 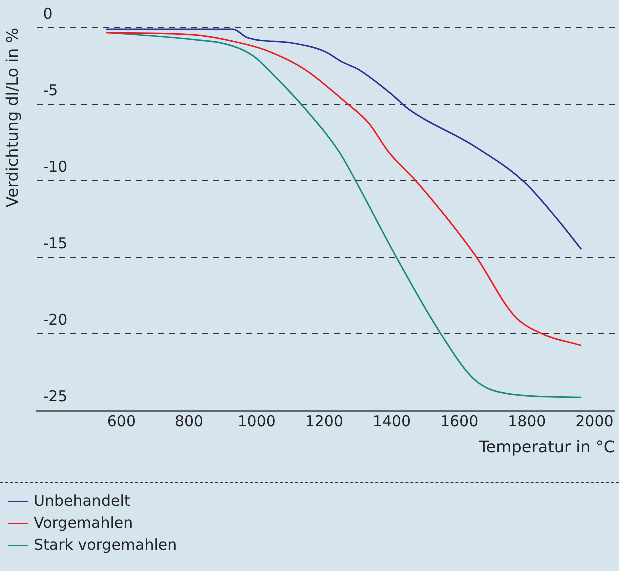 I want to click on y-tick-label: 0, so click(x=48, y=13).